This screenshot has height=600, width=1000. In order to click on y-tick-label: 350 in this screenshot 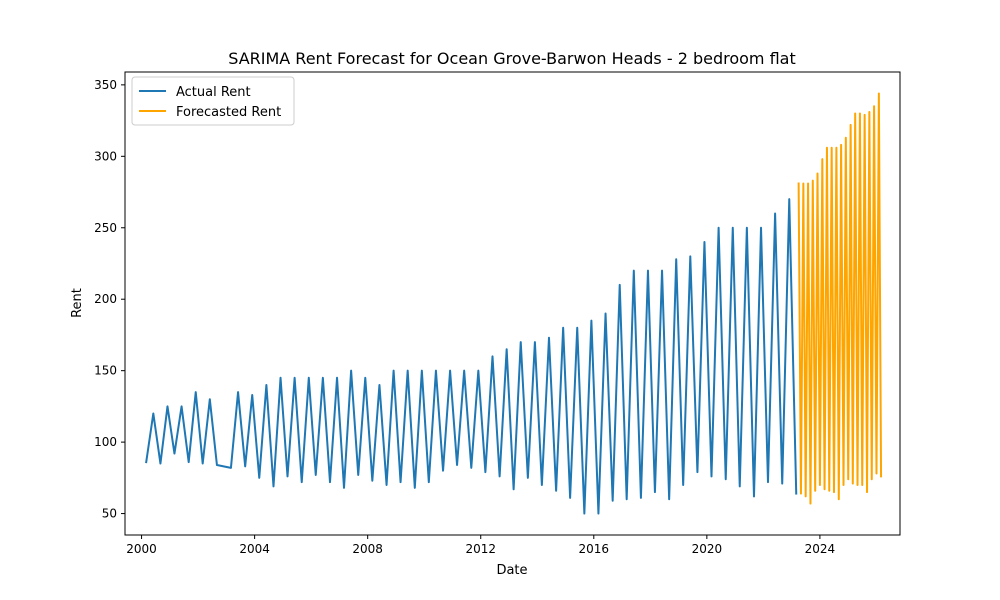, I will do `click(105, 85)`.